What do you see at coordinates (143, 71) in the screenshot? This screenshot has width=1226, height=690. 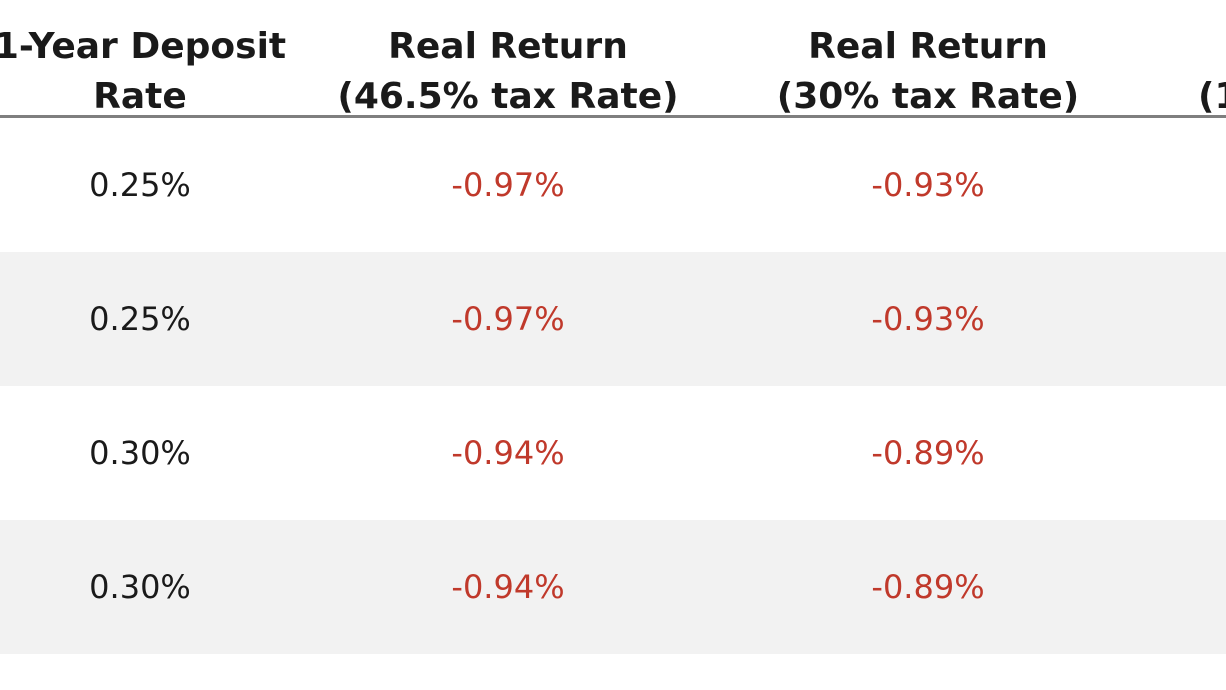 I see `header-deposit-rate: 1-Year Deposit Rate` at bounding box center [143, 71].